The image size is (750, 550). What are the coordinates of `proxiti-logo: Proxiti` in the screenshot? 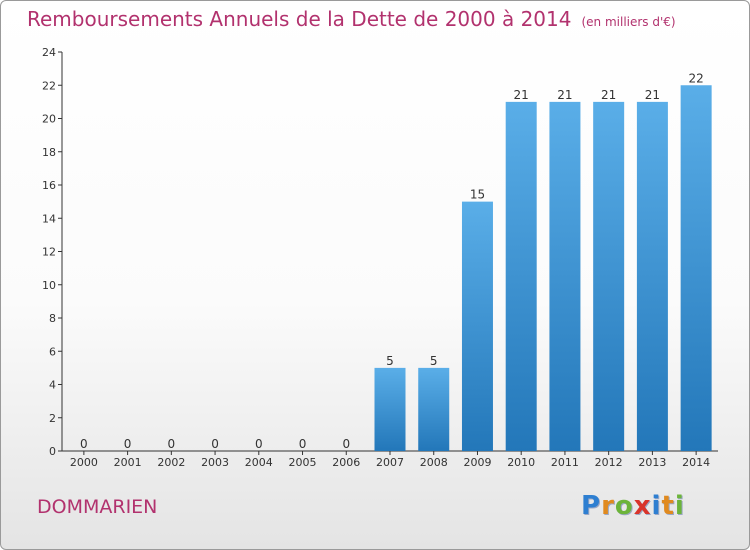 It's located at (633, 506).